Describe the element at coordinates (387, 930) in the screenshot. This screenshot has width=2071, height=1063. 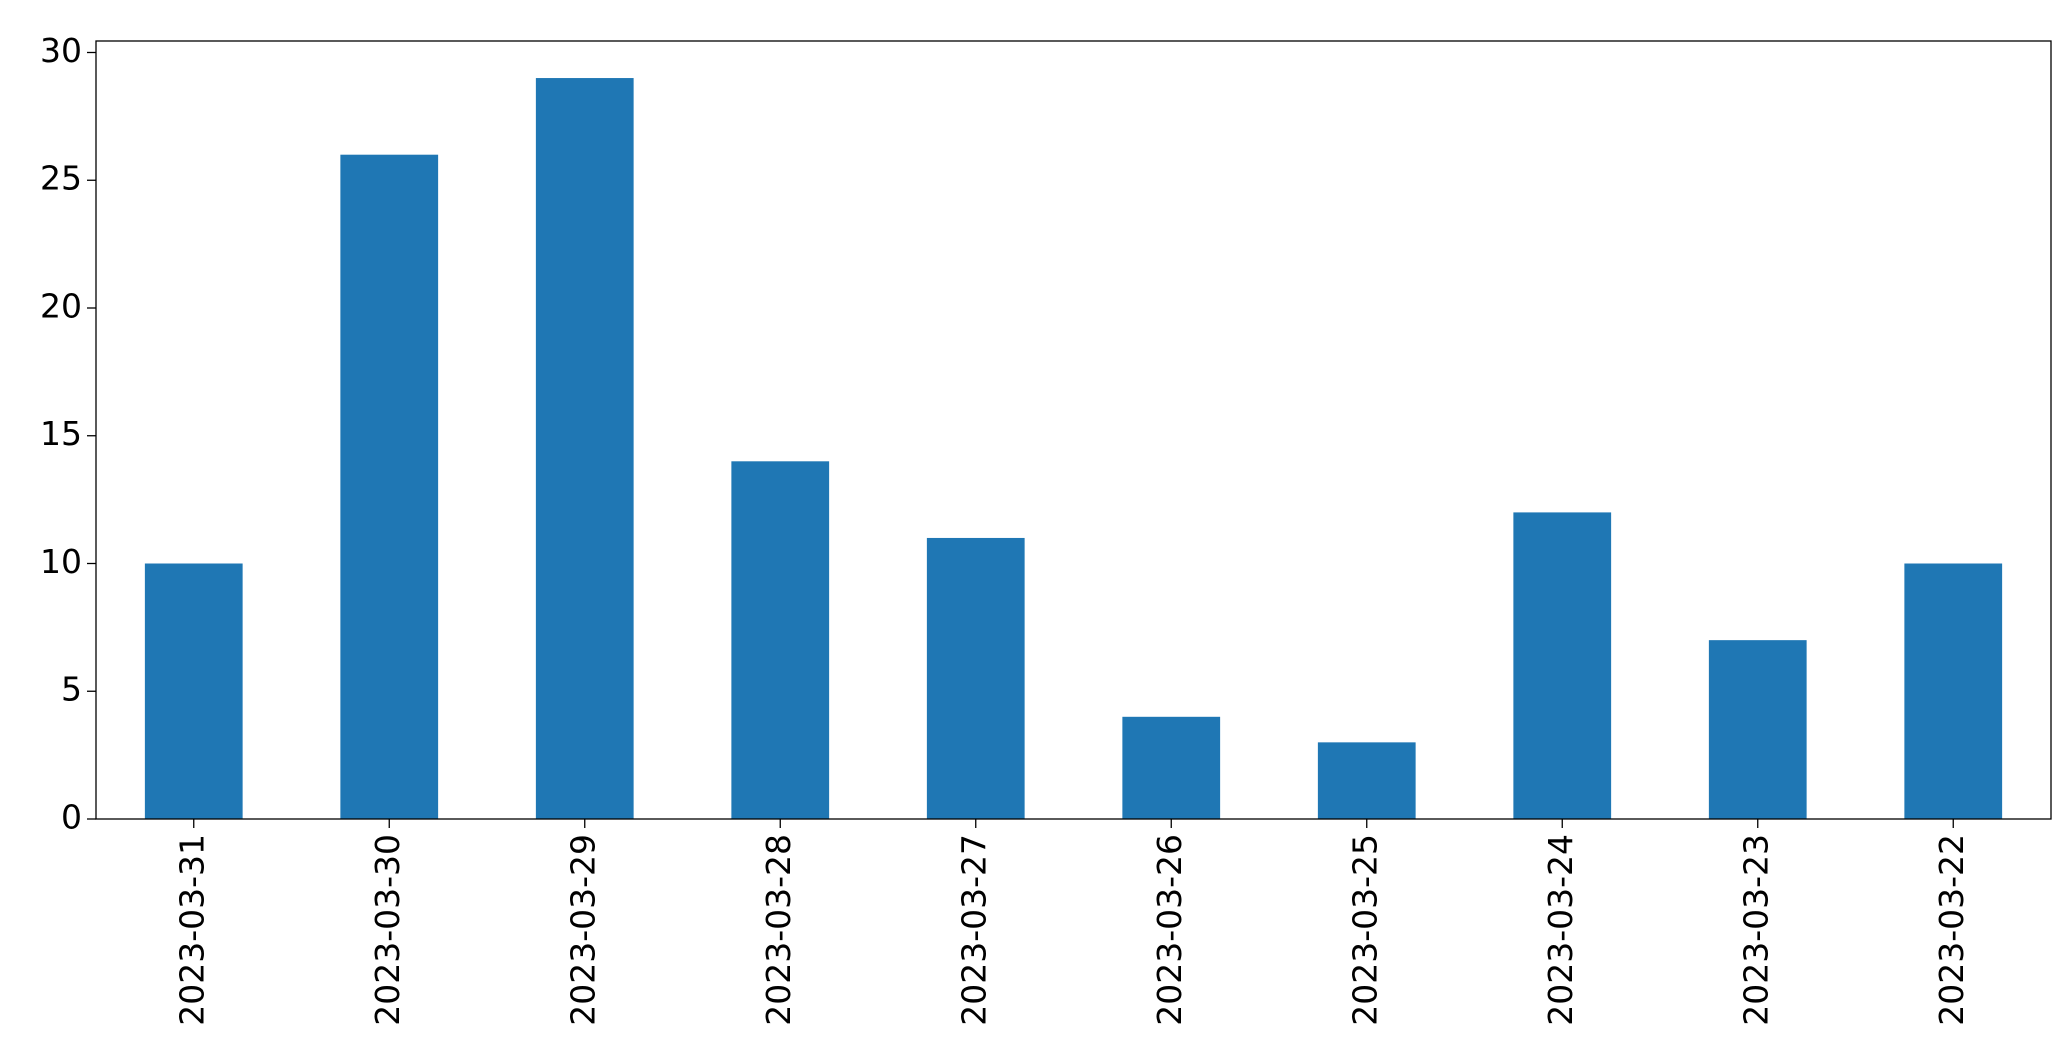
I see `x-tick-label: 2023-03-30` at that location.